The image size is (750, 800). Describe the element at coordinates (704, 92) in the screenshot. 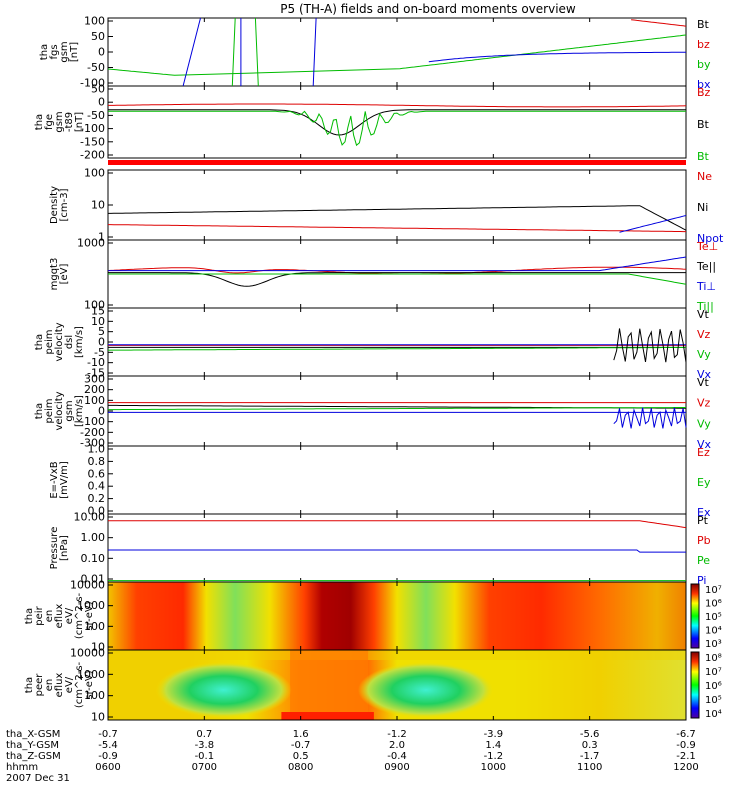

I see `legend-label: Bz` at that location.